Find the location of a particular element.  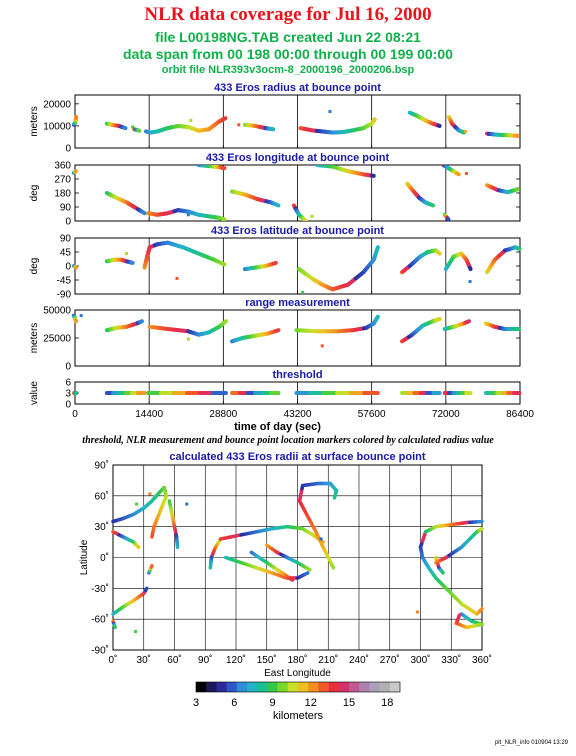

y-tick-label: 10000 is located at coordinates (57, 126).